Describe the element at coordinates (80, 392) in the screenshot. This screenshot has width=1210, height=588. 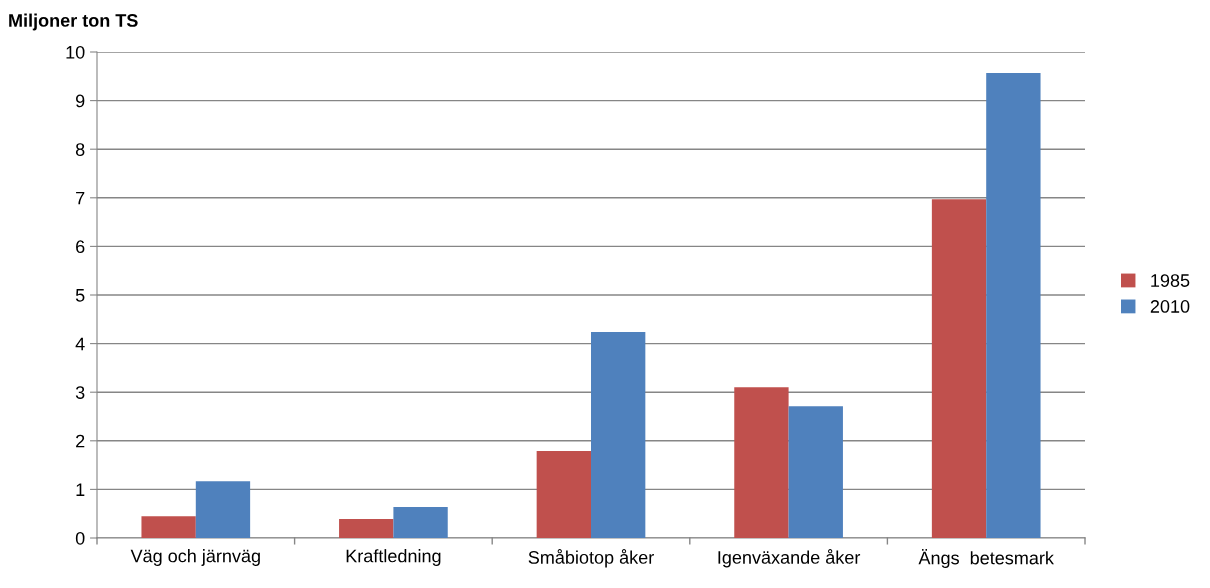
I see `y-tick-label: 3` at that location.